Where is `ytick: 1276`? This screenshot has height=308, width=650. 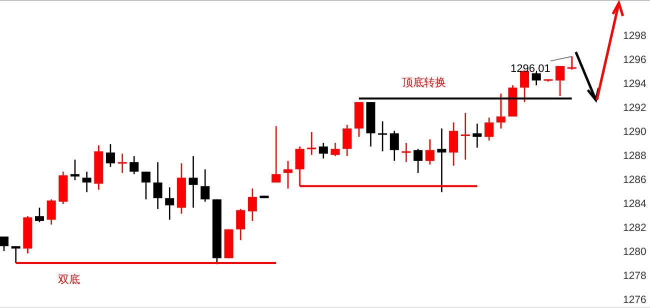 ytick: 1276 is located at coordinates (634, 300).